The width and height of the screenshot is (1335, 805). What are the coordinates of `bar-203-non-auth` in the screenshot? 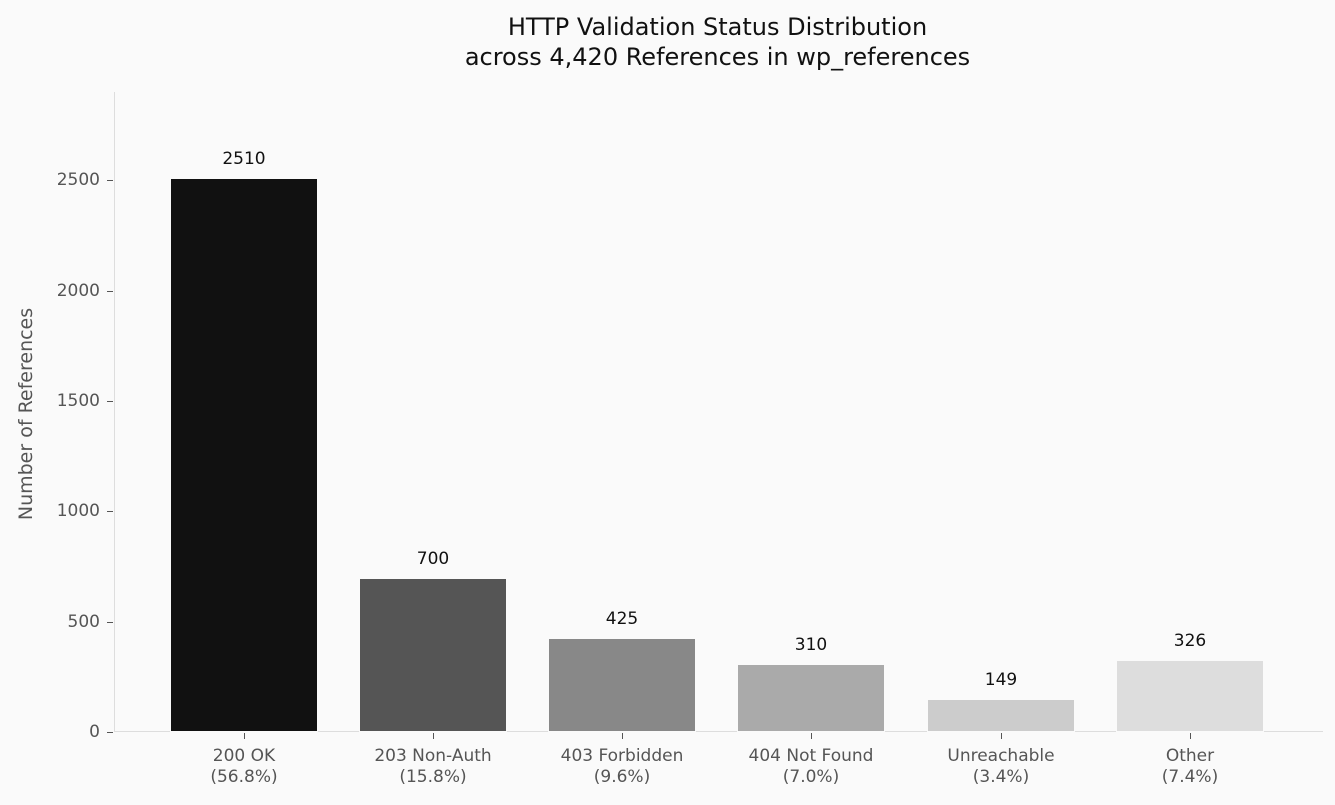 It's located at (433, 654).